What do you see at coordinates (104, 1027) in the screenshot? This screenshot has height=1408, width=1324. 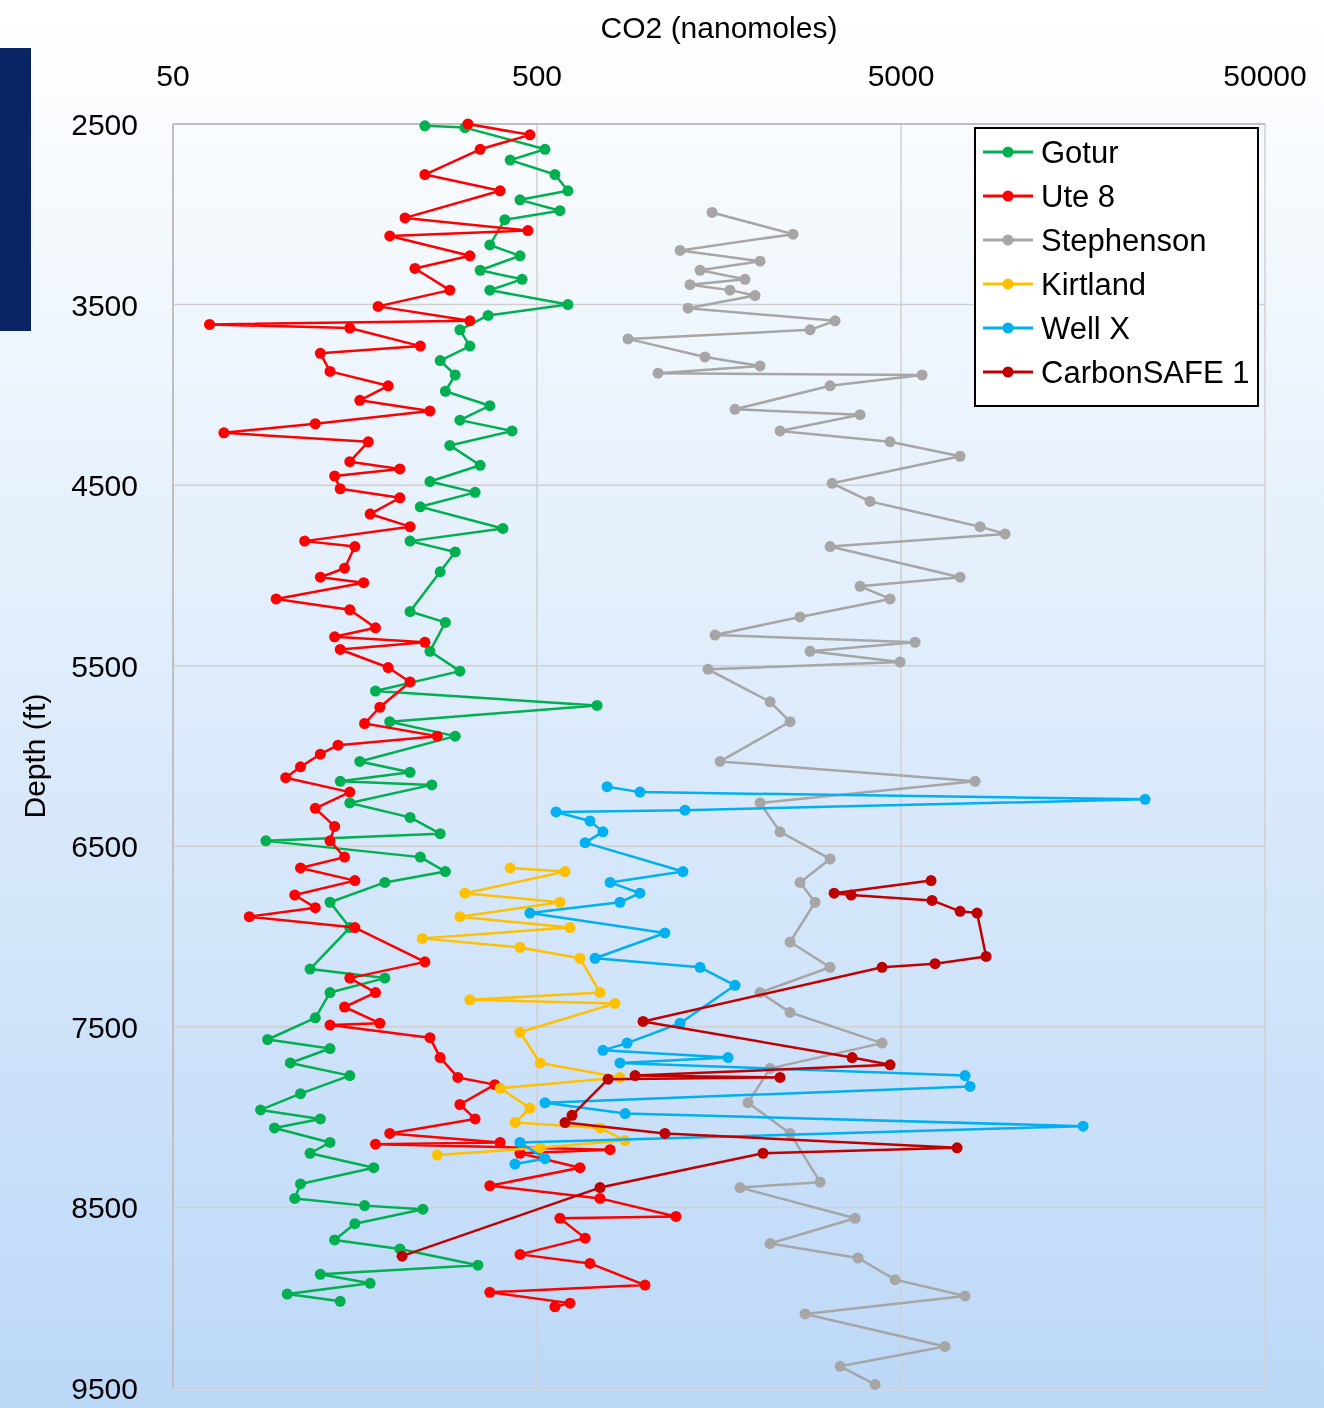 I see `y-tick-label: 7500` at bounding box center [104, 1027].